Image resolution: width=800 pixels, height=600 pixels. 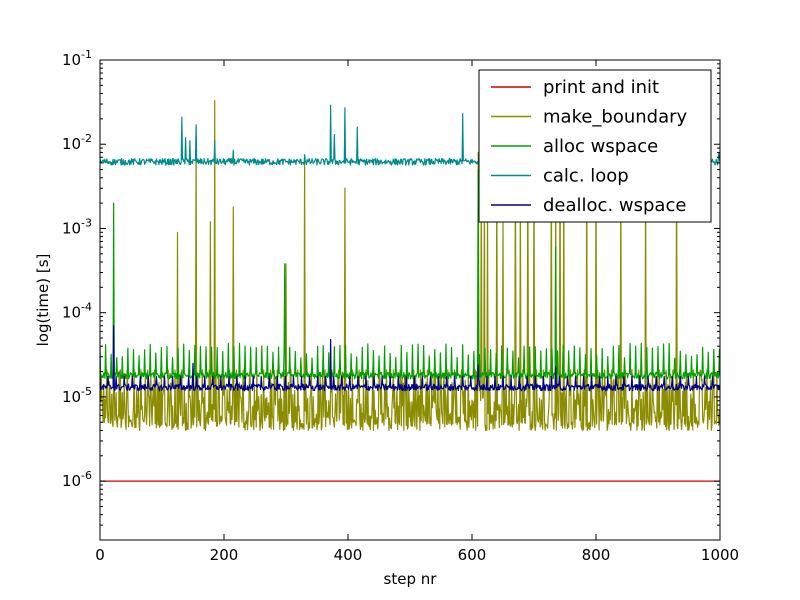 I want to click on y-tick-label: 10⁻¹, so click(x=77, y=58).